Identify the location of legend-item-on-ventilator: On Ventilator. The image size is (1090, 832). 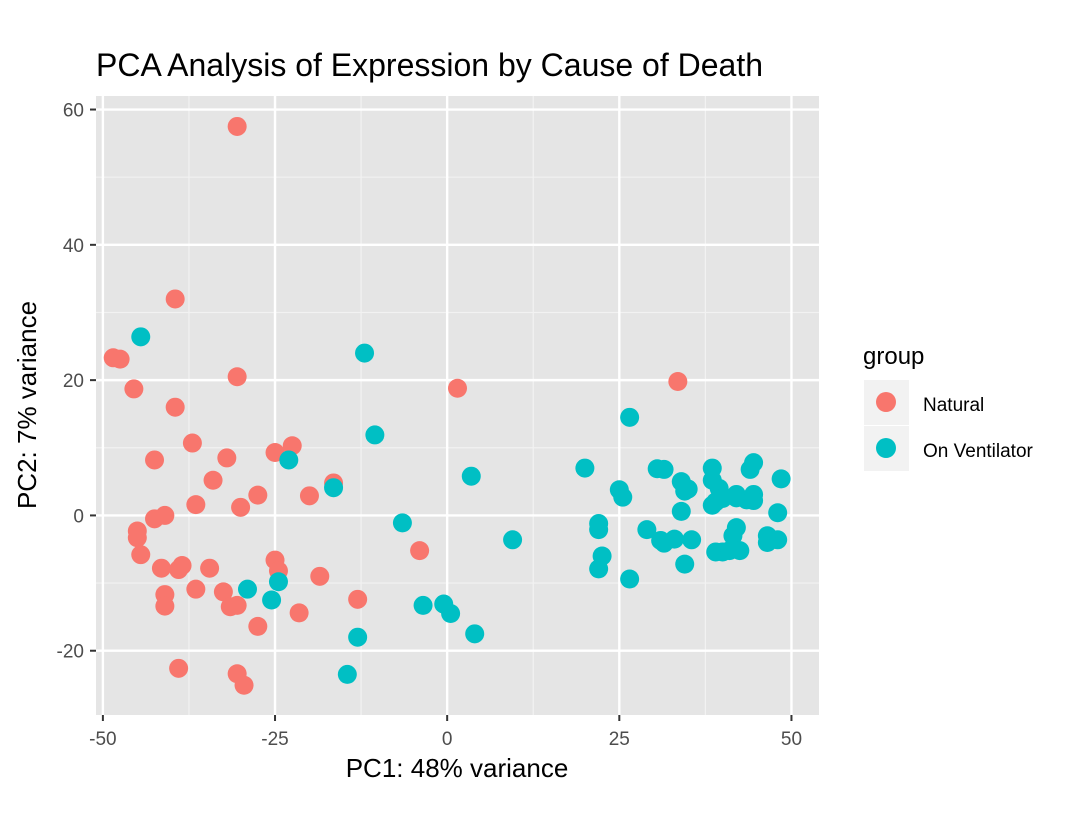
(949, 448).